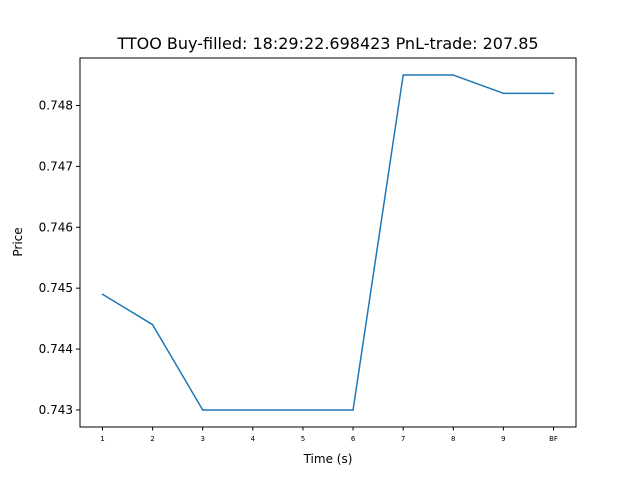 Image resolution: width=640 pixels, height=480 pixels. Describe the element at coordinates (56, 288) in the screenshot. I see `y-tick-label: 0.745` at that location.